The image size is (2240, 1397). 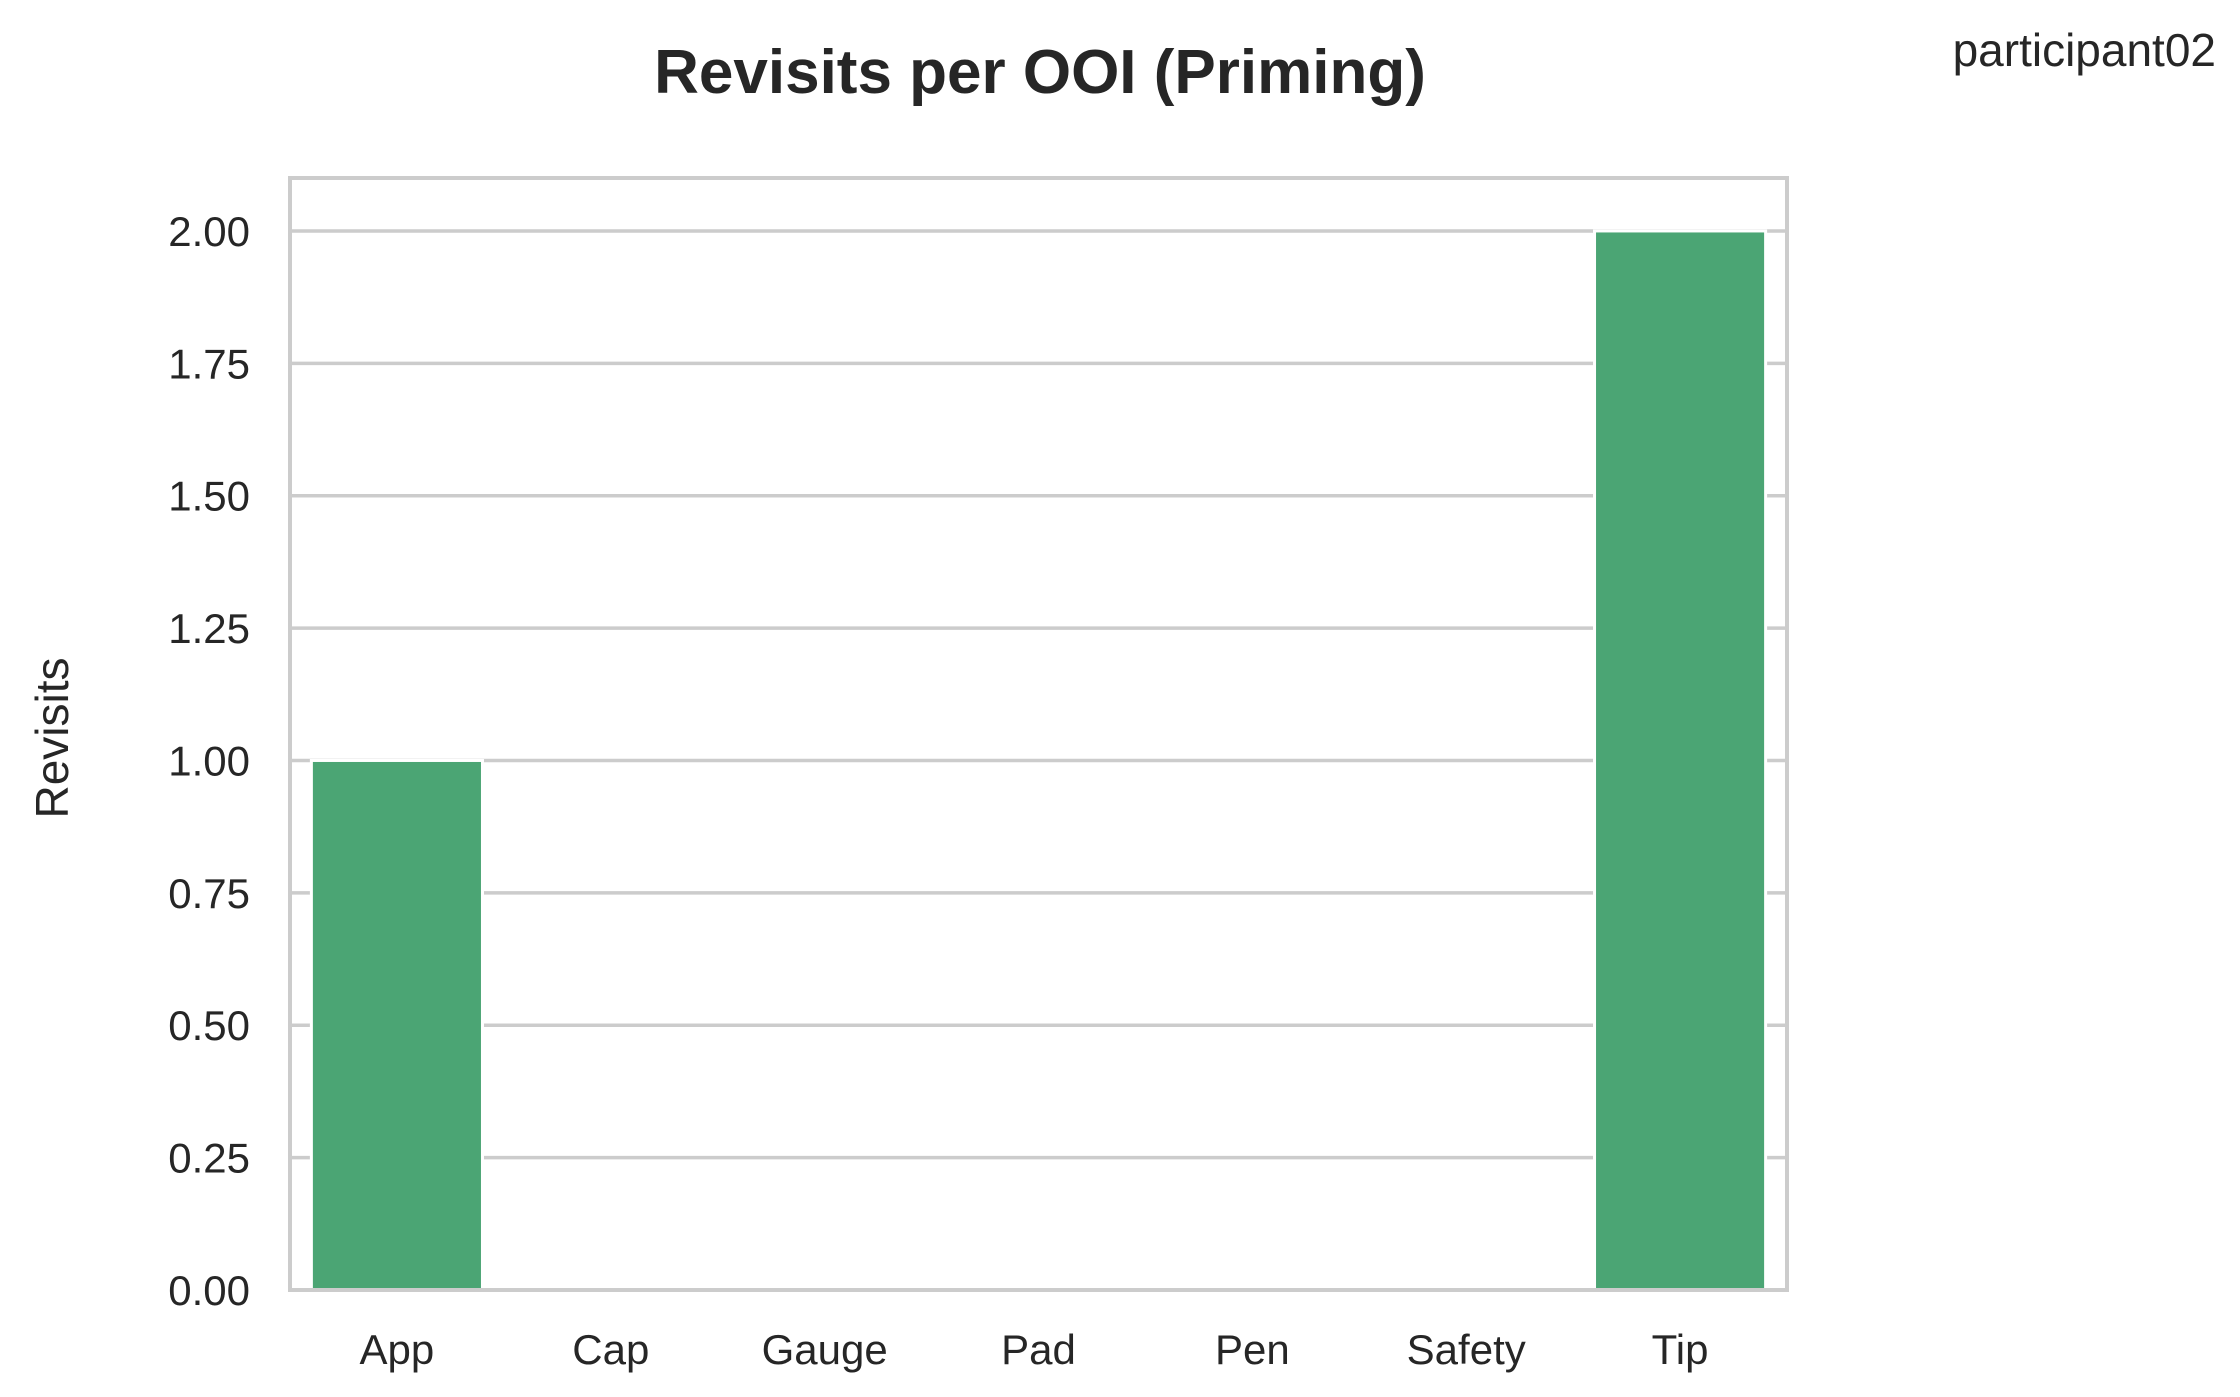 I want to click on y-tick-label: 1.50, so click(x=209, y=496).